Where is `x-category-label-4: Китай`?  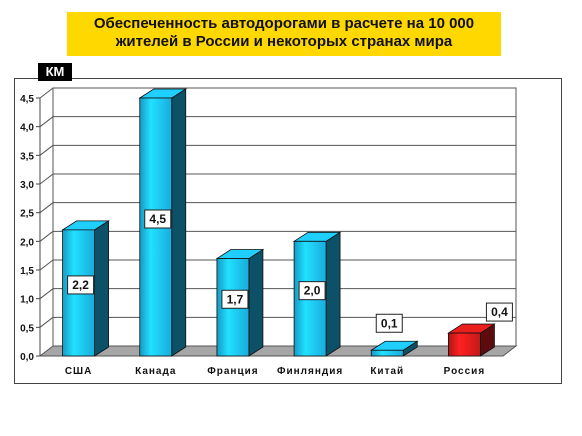 x-category-label-4: Китай is located at coordinates (387, 371).